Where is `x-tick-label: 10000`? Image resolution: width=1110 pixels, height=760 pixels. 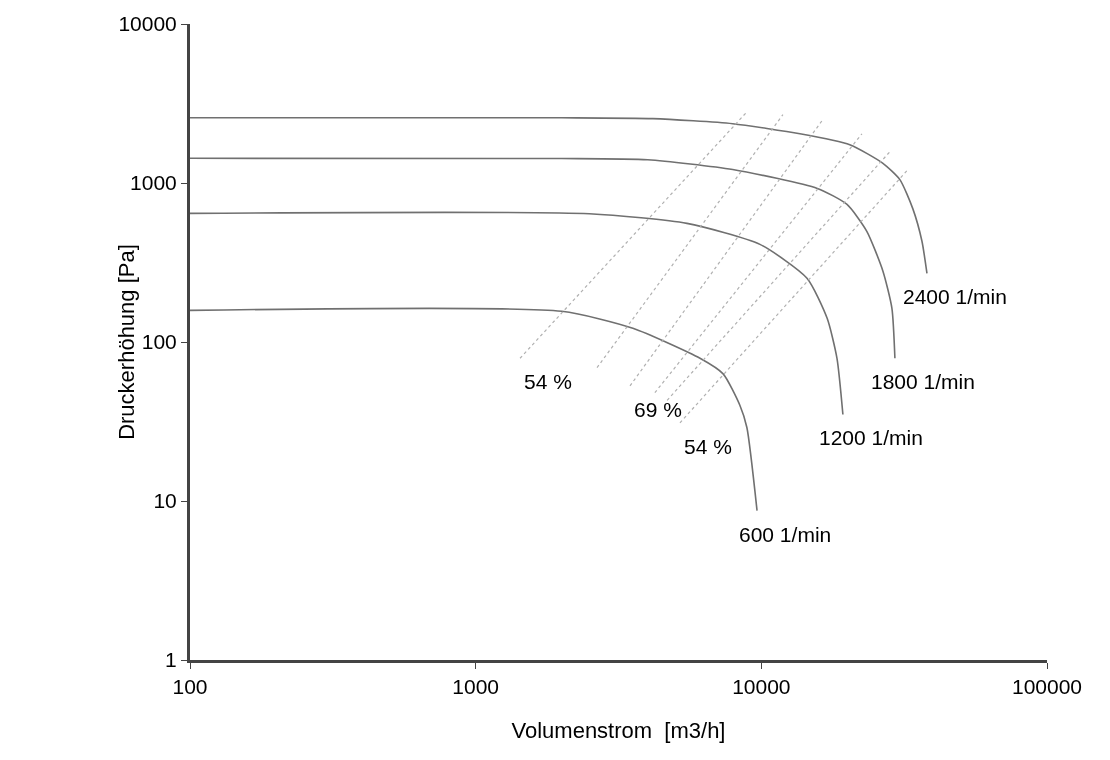 x-tick-label: 10000 is located at coordinates (761, 687).